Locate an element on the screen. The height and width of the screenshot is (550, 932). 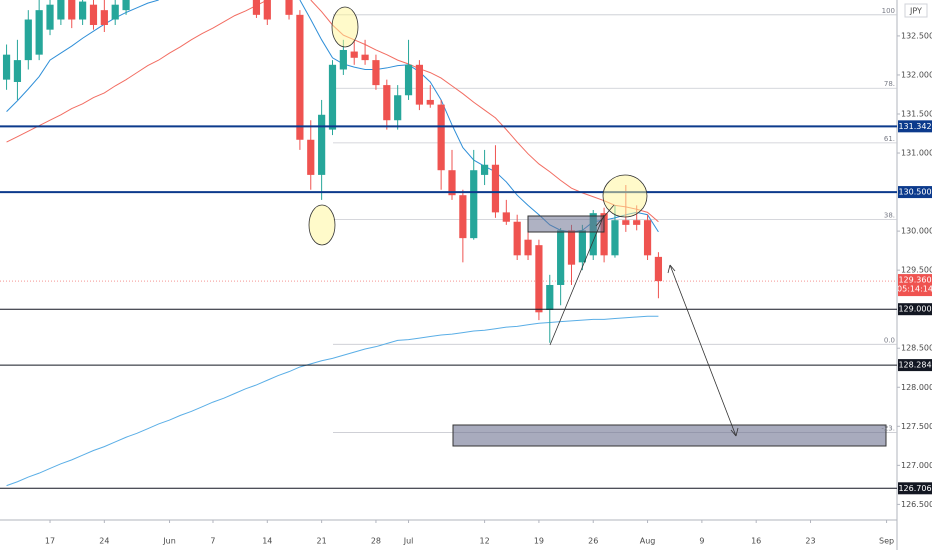
fib-label: 0.0 is located at coordinates (889, 340).